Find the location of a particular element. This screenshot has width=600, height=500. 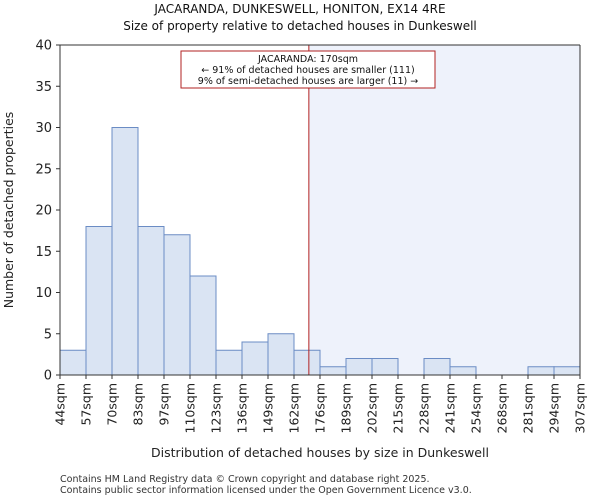

x-tick-label: 254sqm is located at coordinates (476, 408).